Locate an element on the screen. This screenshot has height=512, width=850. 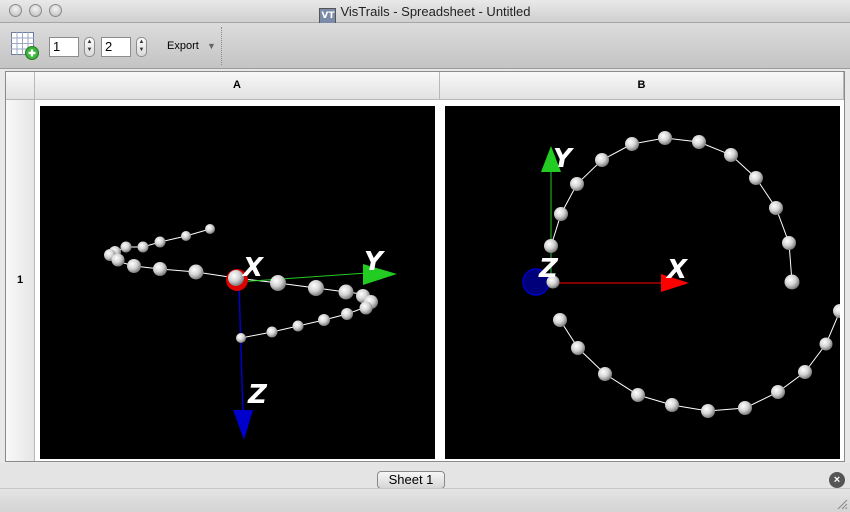
rows-spinbox-arrows: ▲ ▼ is located at coordinates (89, 47).